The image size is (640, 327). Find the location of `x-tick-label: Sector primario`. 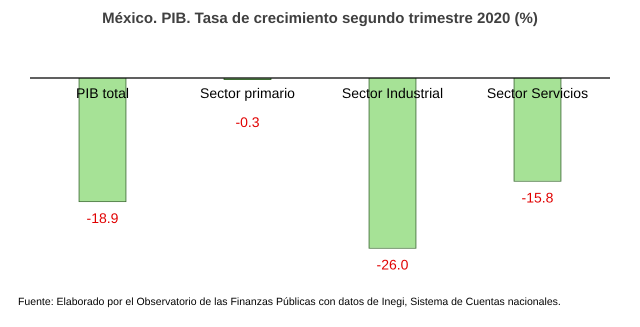

x-tick-label: Sector primario is located at coordinates (248, 92).